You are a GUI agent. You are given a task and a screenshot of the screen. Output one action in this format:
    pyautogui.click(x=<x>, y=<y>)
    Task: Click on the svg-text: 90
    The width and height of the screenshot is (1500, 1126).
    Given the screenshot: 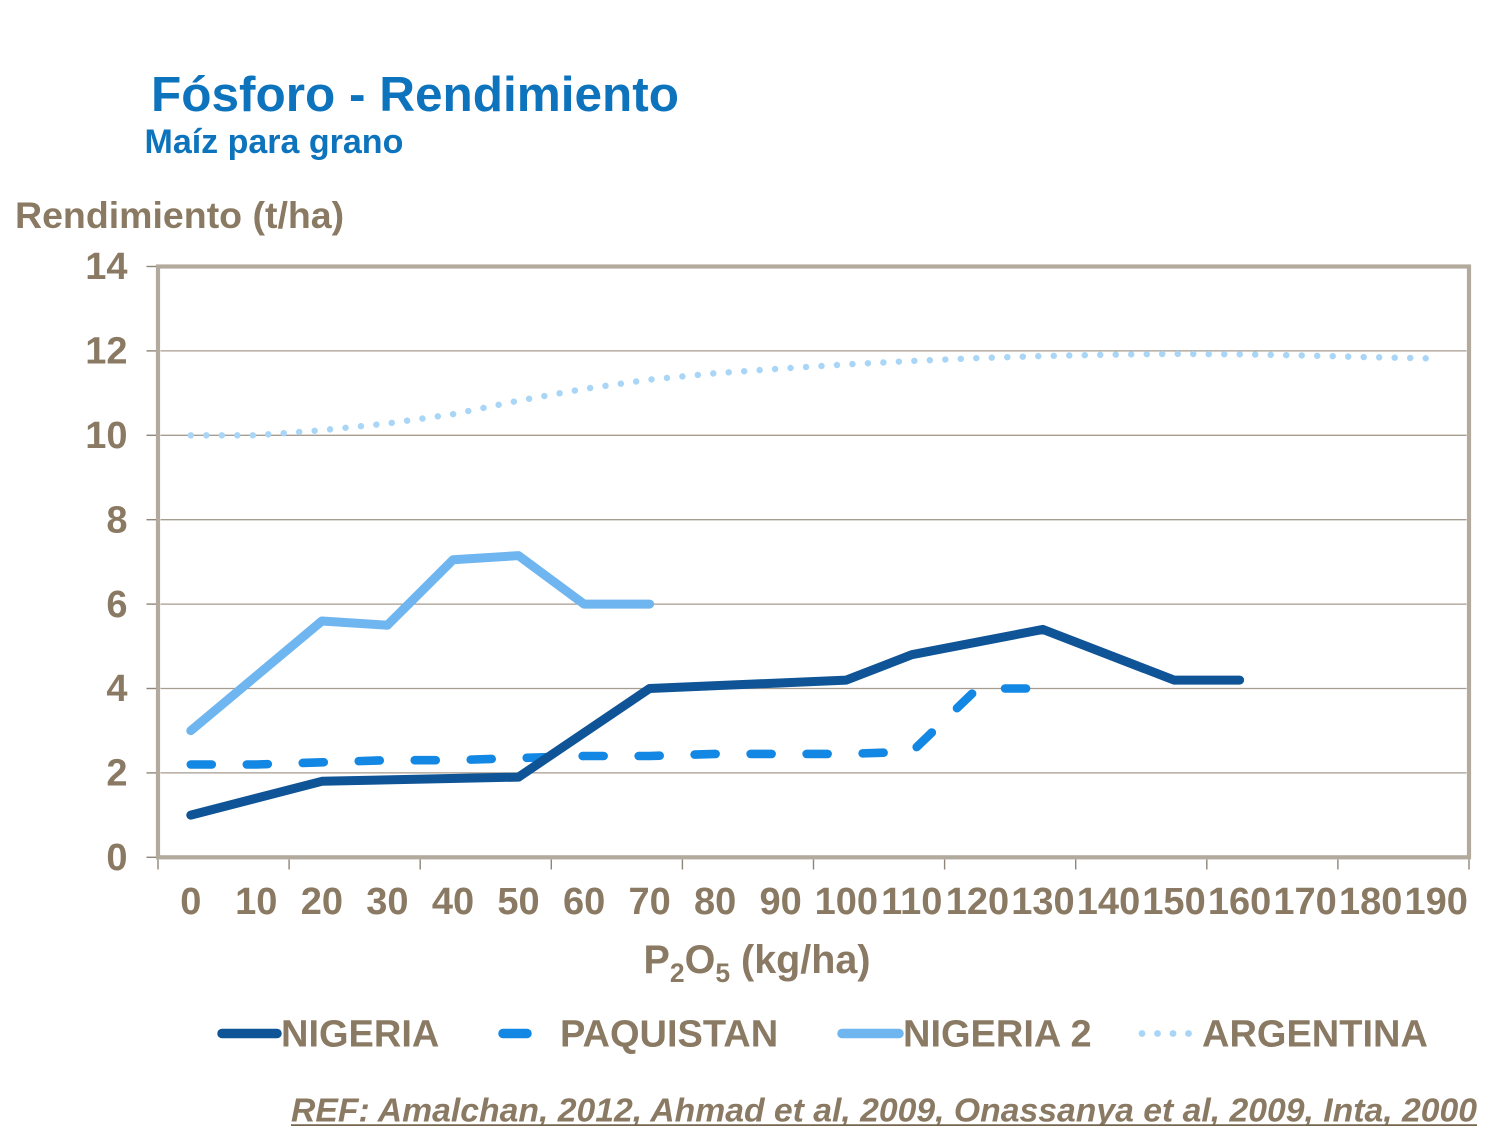 What is the action you would take?
    pyautogui.click(x=781, y=902)
    